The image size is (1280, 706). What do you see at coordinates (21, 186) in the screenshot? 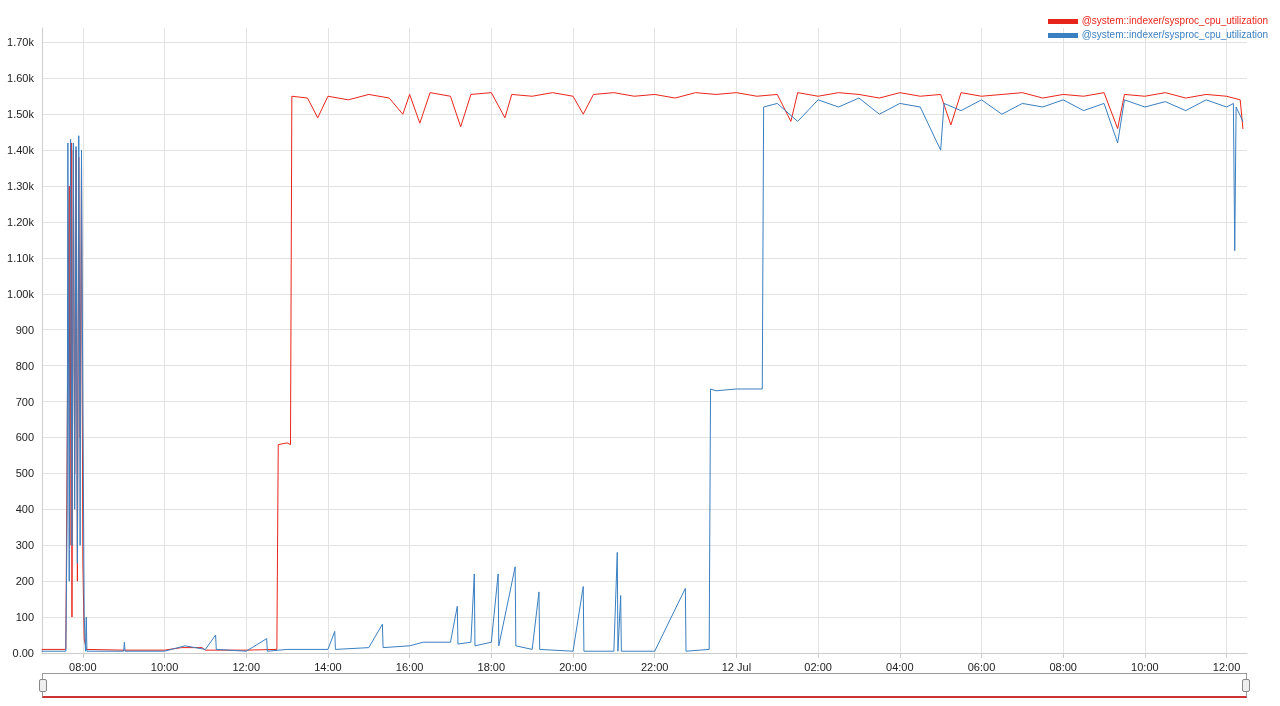
I see `y-tick-label: 1.30k` at bounding box center [21, 186].